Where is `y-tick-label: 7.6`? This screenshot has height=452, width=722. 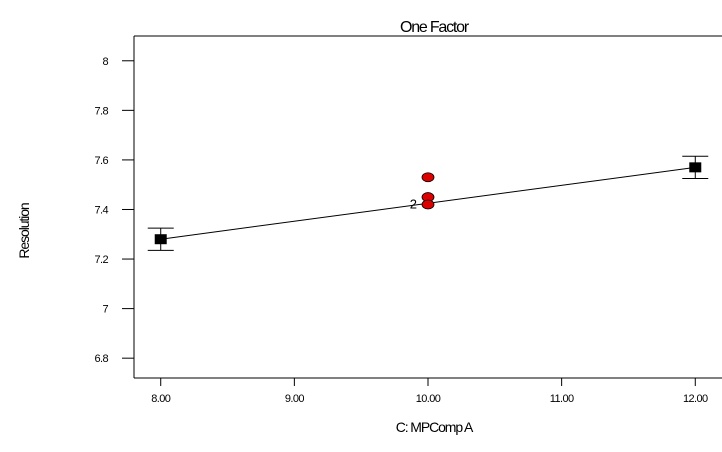
y-tick-label: 7.6 is located at coordinates (102, 161).